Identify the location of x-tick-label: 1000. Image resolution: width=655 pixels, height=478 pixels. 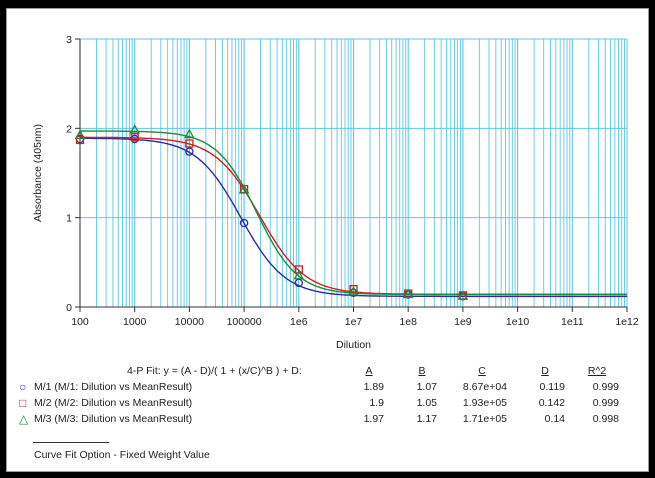
(135, 322).